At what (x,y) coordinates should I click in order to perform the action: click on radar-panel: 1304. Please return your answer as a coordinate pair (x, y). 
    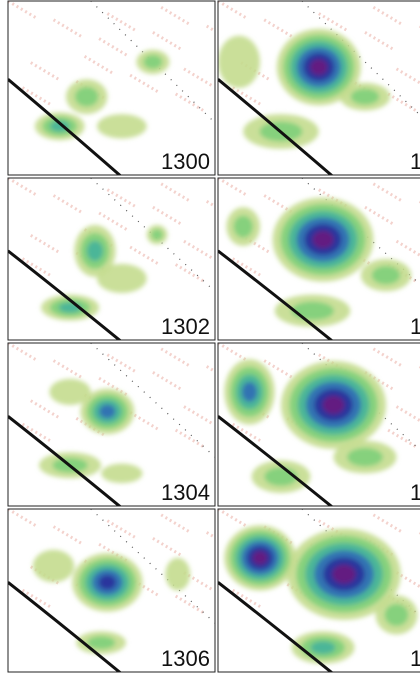
    Looking at the image, I should click on (111, 424).